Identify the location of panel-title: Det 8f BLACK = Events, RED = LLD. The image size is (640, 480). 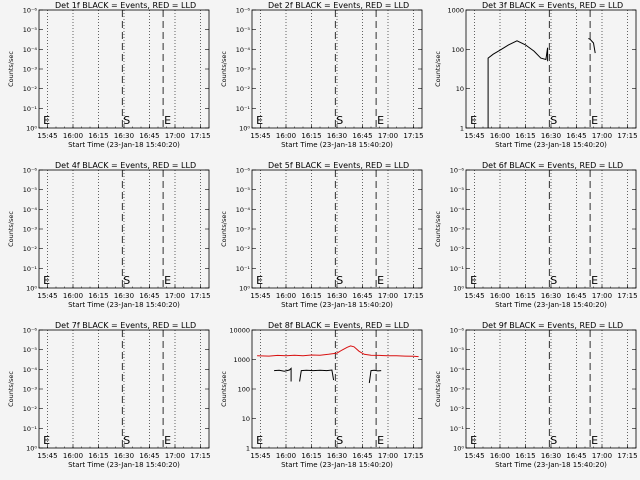
(338, 325).